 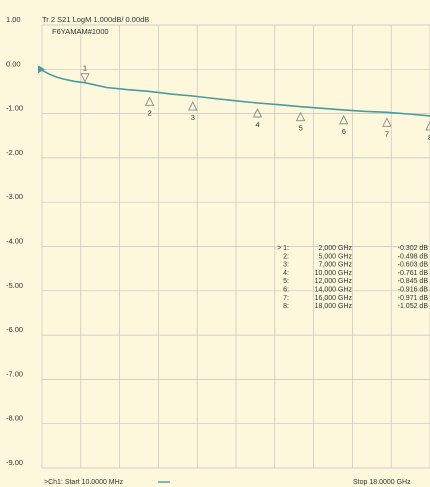 I want to click on y-tick-label: -1.00, so click(x=14, y=108).